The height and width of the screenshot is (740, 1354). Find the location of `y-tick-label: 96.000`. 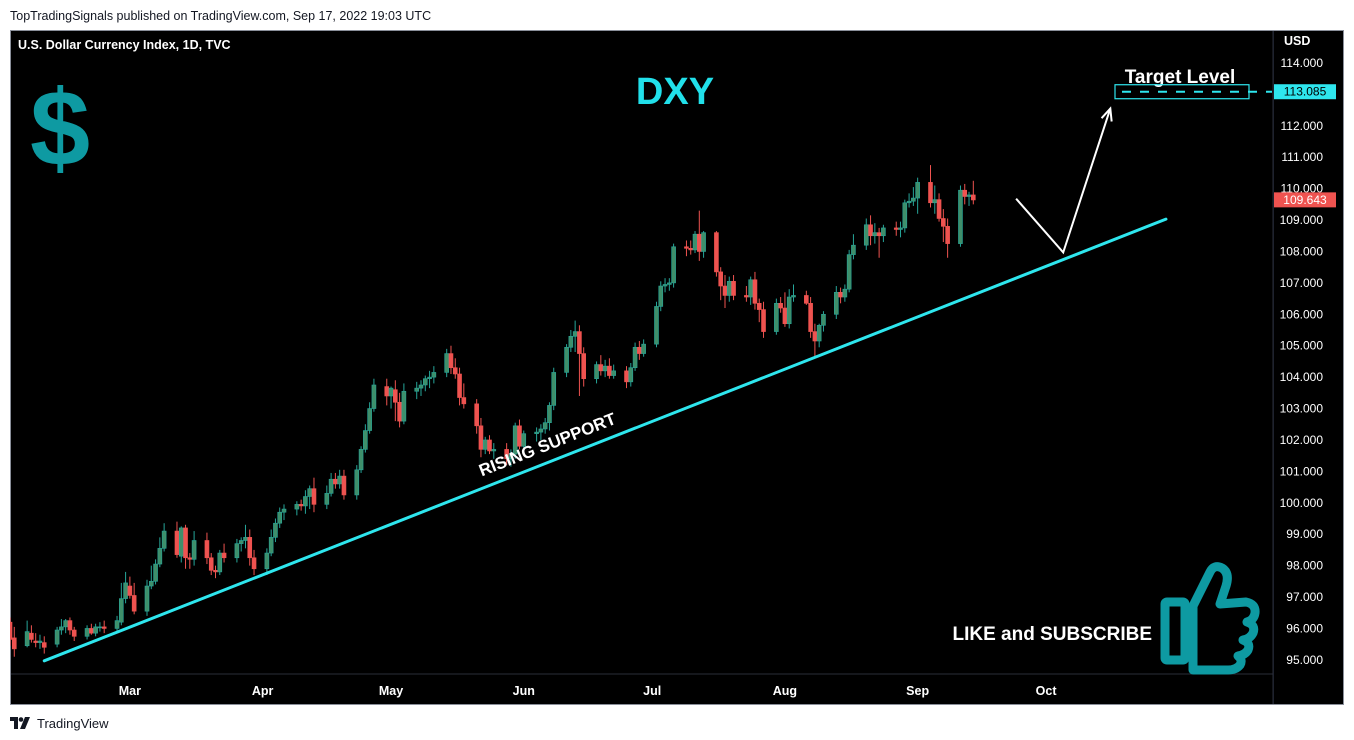

y-tick-label: 96.000 is located at coordinates (1304, 628).